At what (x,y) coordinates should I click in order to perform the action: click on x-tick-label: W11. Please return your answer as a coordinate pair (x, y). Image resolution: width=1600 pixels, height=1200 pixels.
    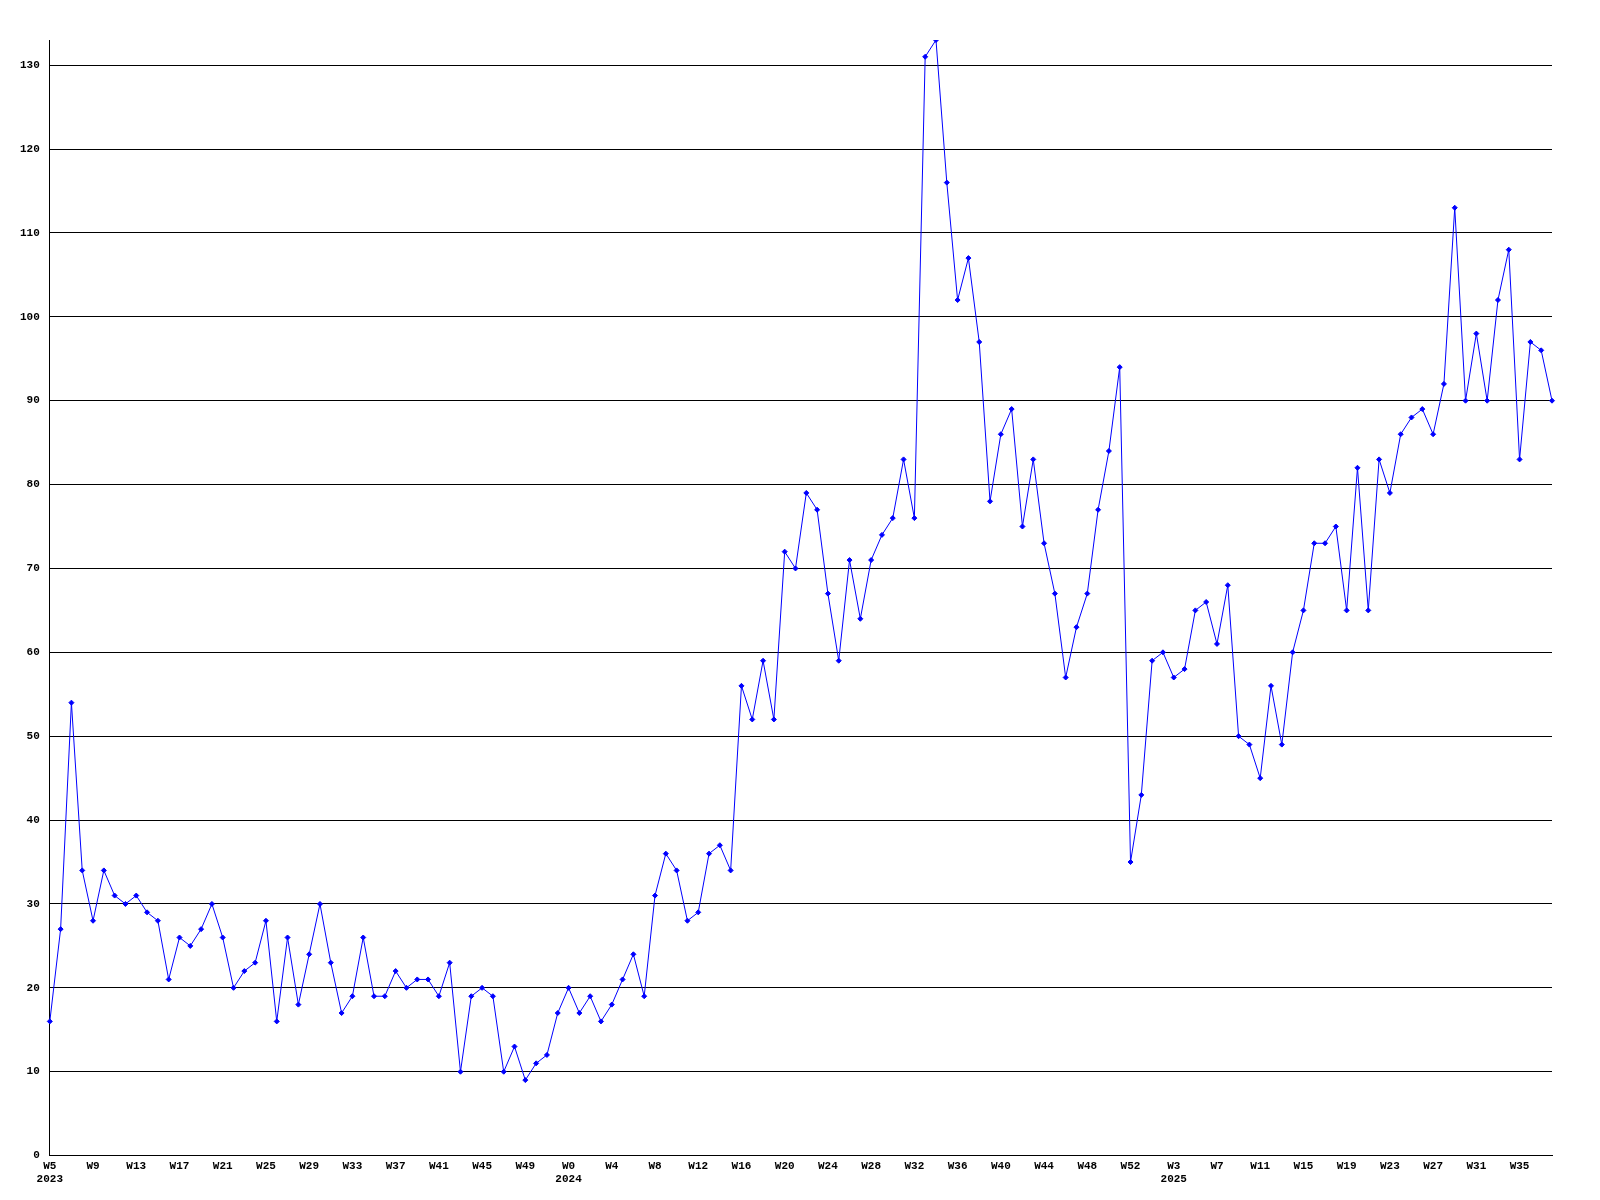
    Looking at the image, I should click on (1260, 1165).